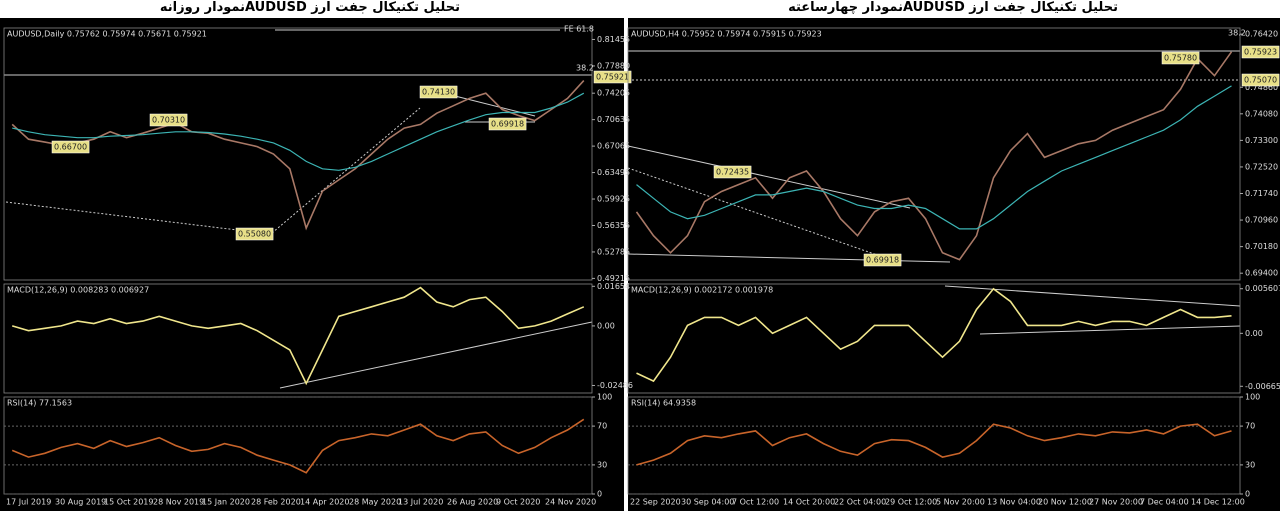 The image size is (1280, 511). What do you see at coordinates (707, 502) in the screenshot?
I see `x-tick-label: 30 Sep 04:00` at bounding box center [707, 502].